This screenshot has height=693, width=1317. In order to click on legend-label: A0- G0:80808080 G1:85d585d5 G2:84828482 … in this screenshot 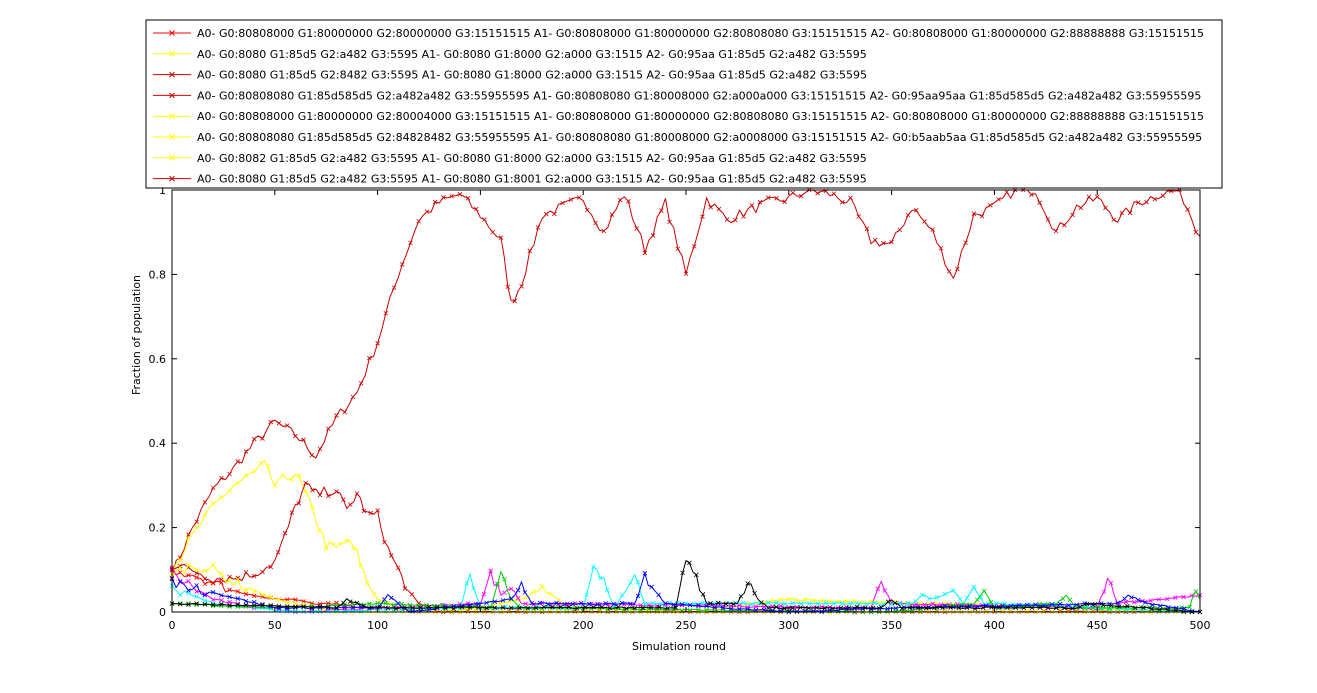, I will do `click(699, 137)`.